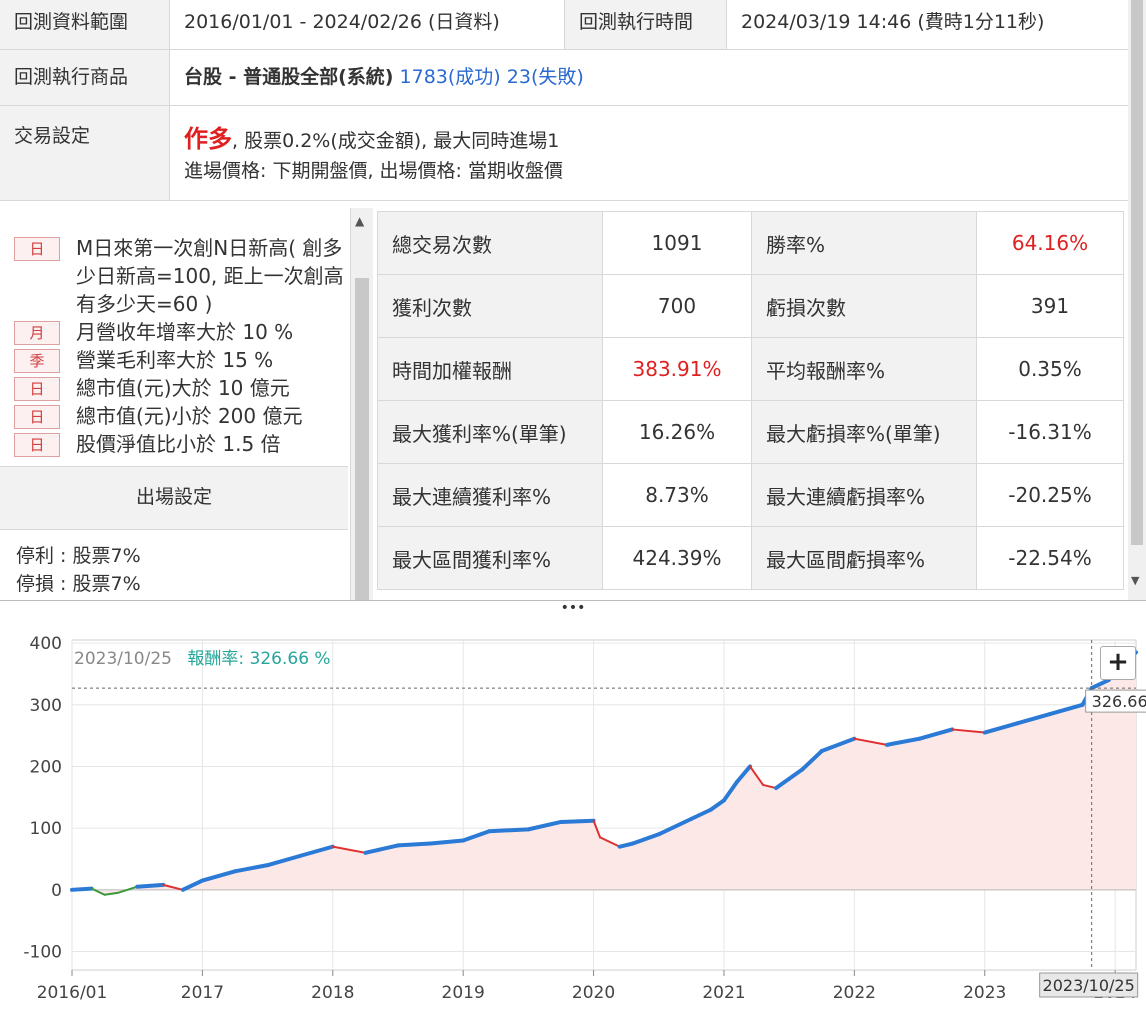 Image resolution: width=1146 pixels, height=1012 pixels. I want to click on stat-label: 最大連續獲利率%, so click(490, 495).